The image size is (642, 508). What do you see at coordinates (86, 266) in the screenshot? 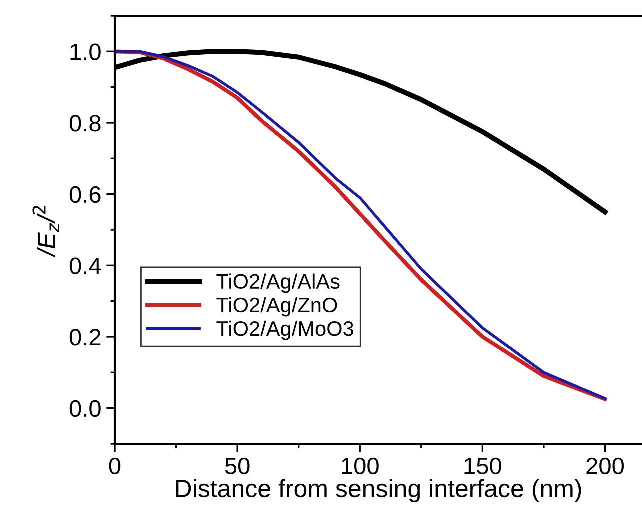
I see `y-tick-label: 0.4` at bounding box center [86, 266].